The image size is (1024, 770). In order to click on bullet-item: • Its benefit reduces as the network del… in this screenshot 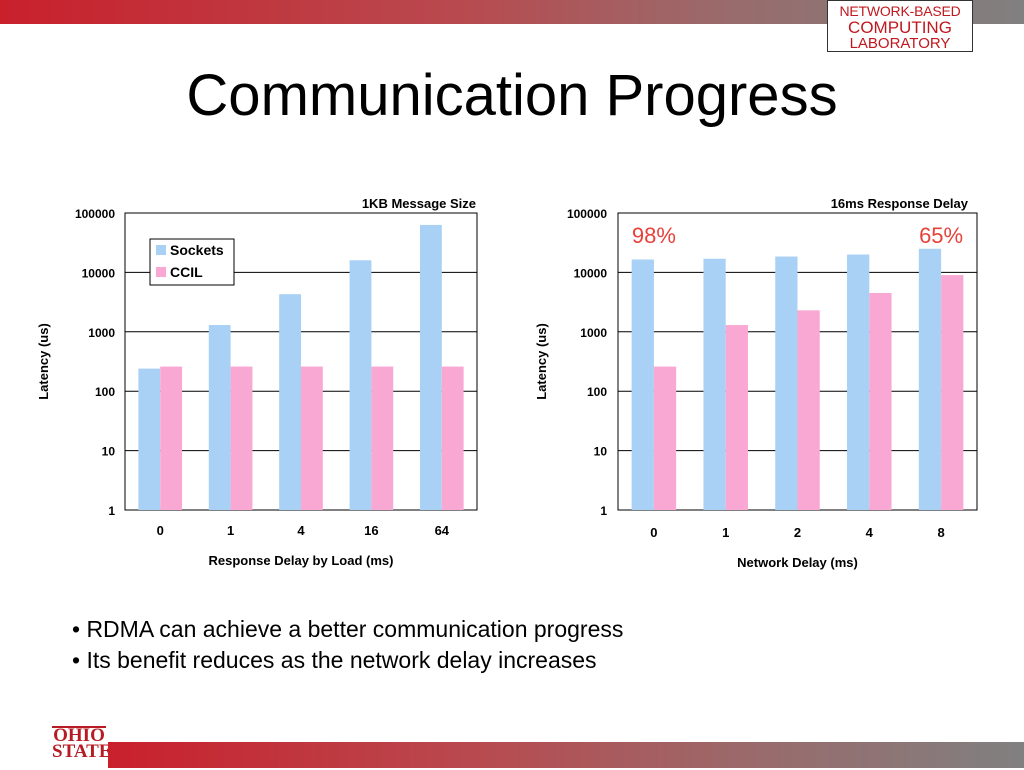, I will do `click(334, 660)`.